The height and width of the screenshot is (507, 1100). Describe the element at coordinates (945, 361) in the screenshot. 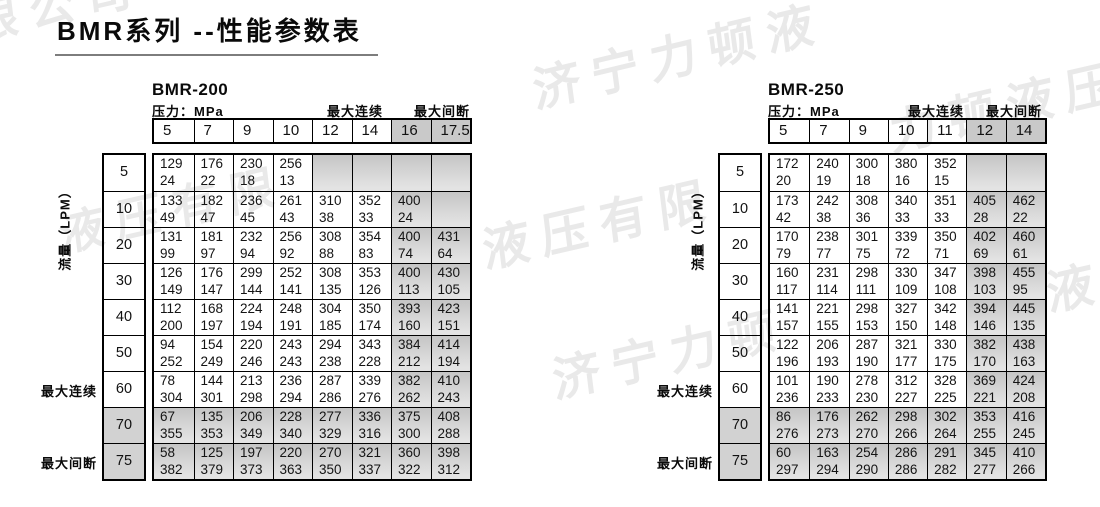

I see `torque-value: 175` at that location.